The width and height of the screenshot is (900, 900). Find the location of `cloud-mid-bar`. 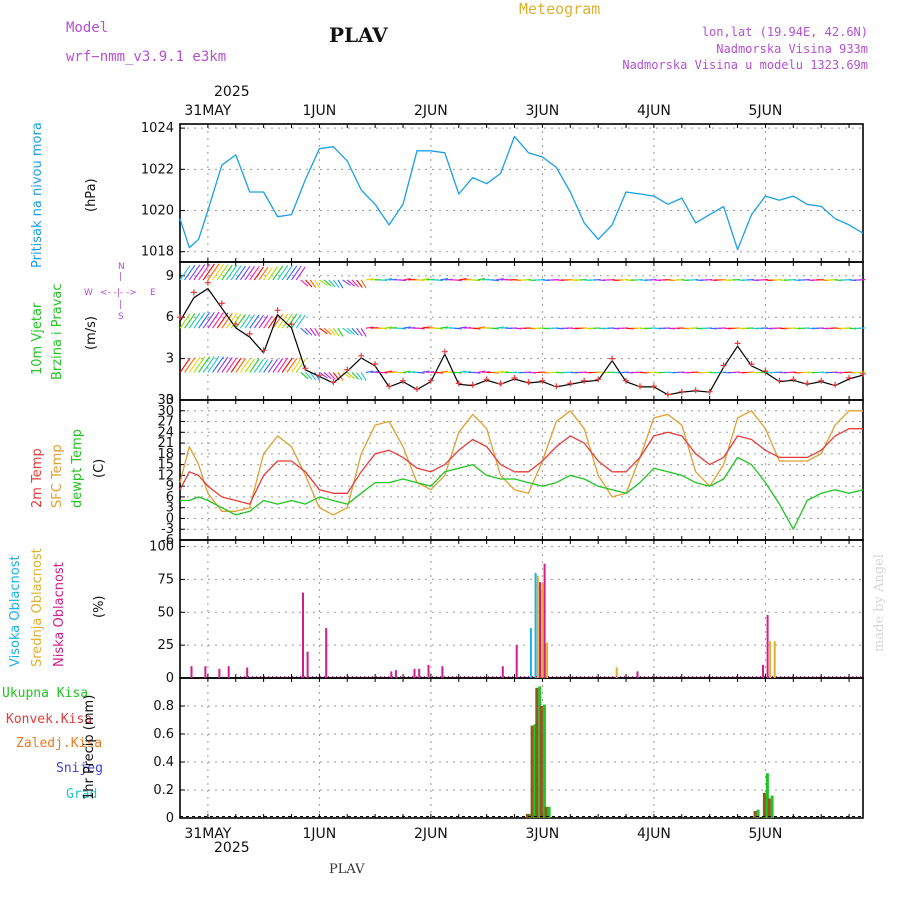

cloud-mid-bar is located at coordinates (537, 626).